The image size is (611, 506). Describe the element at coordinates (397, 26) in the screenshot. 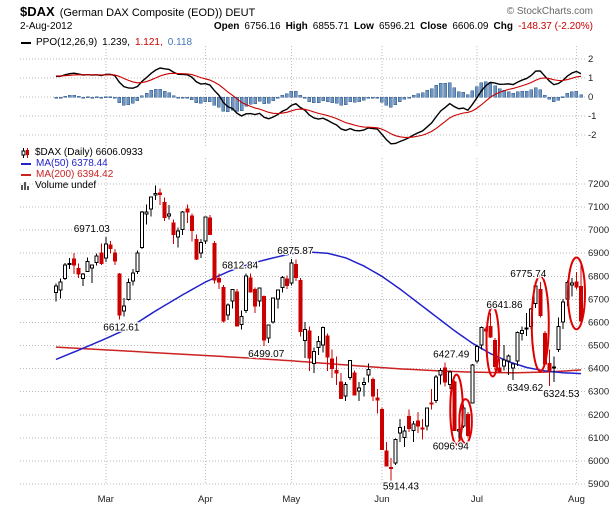

I see `low-value: 6596.21` at that location.